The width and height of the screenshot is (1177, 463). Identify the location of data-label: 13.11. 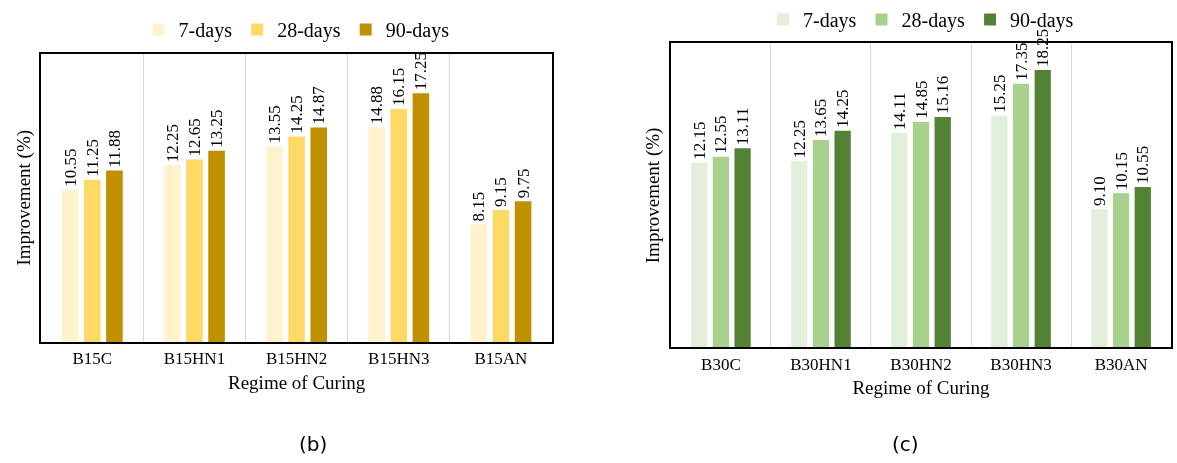
(743, 126).